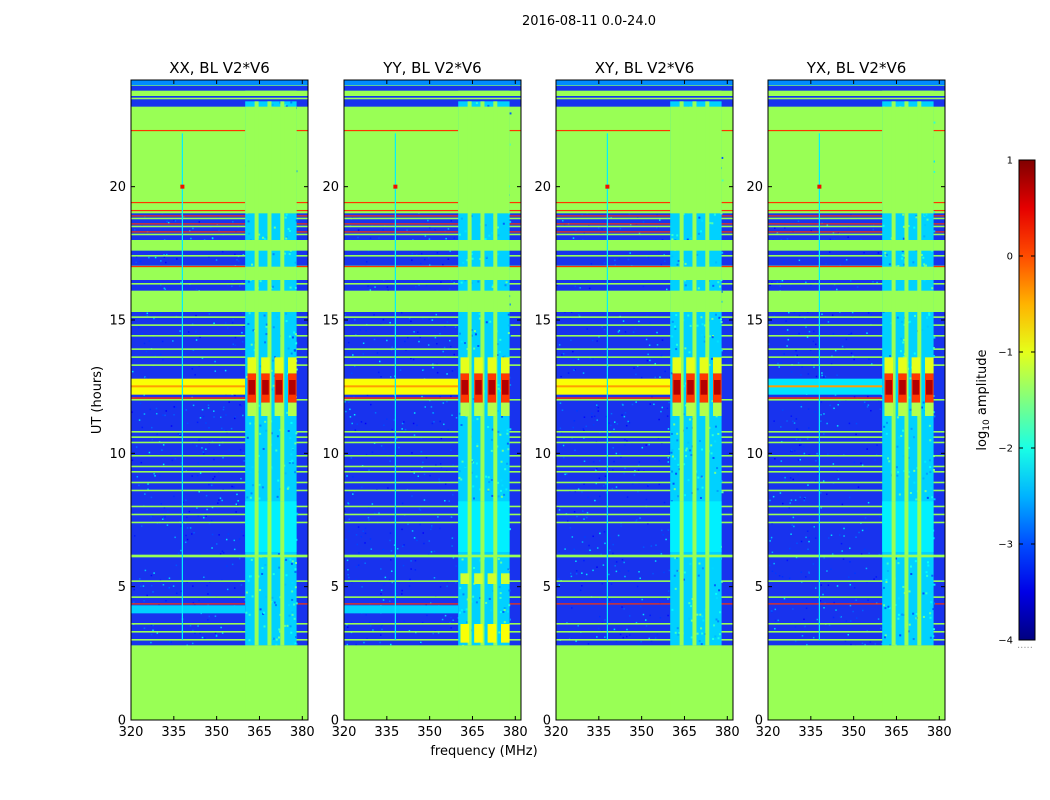 The height and width of the screenshot is (800, 1050). What do you see at coordinates (432, 83) in the screenshot?
I see `top-strip` at bounding box center [432, 83].